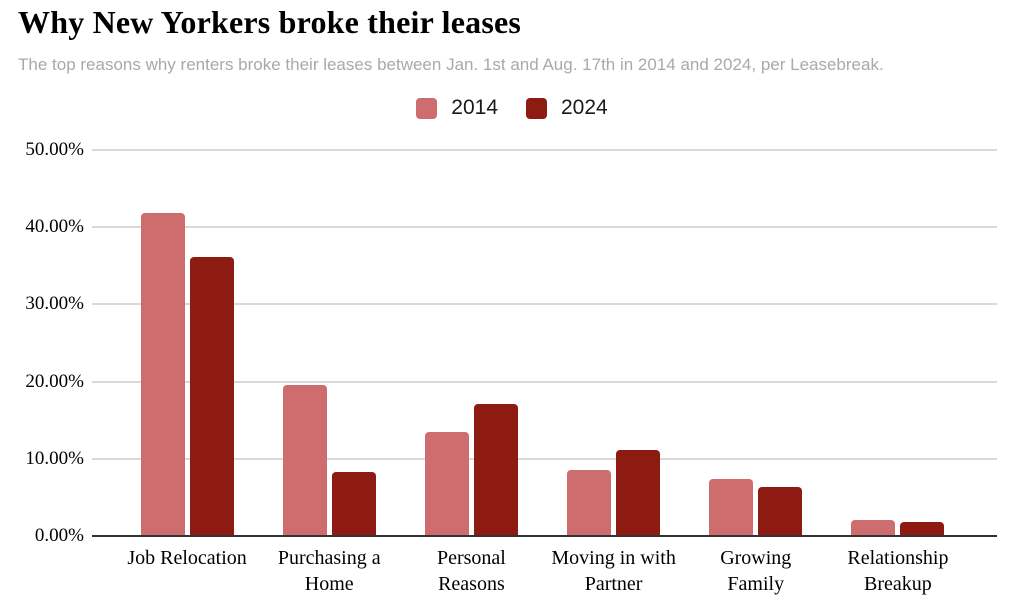 The width and height of the screenshot is (1024, 615). Describe the element at coordinates (544, 536) in the screenshot. I see `x-axis-line` at that location.